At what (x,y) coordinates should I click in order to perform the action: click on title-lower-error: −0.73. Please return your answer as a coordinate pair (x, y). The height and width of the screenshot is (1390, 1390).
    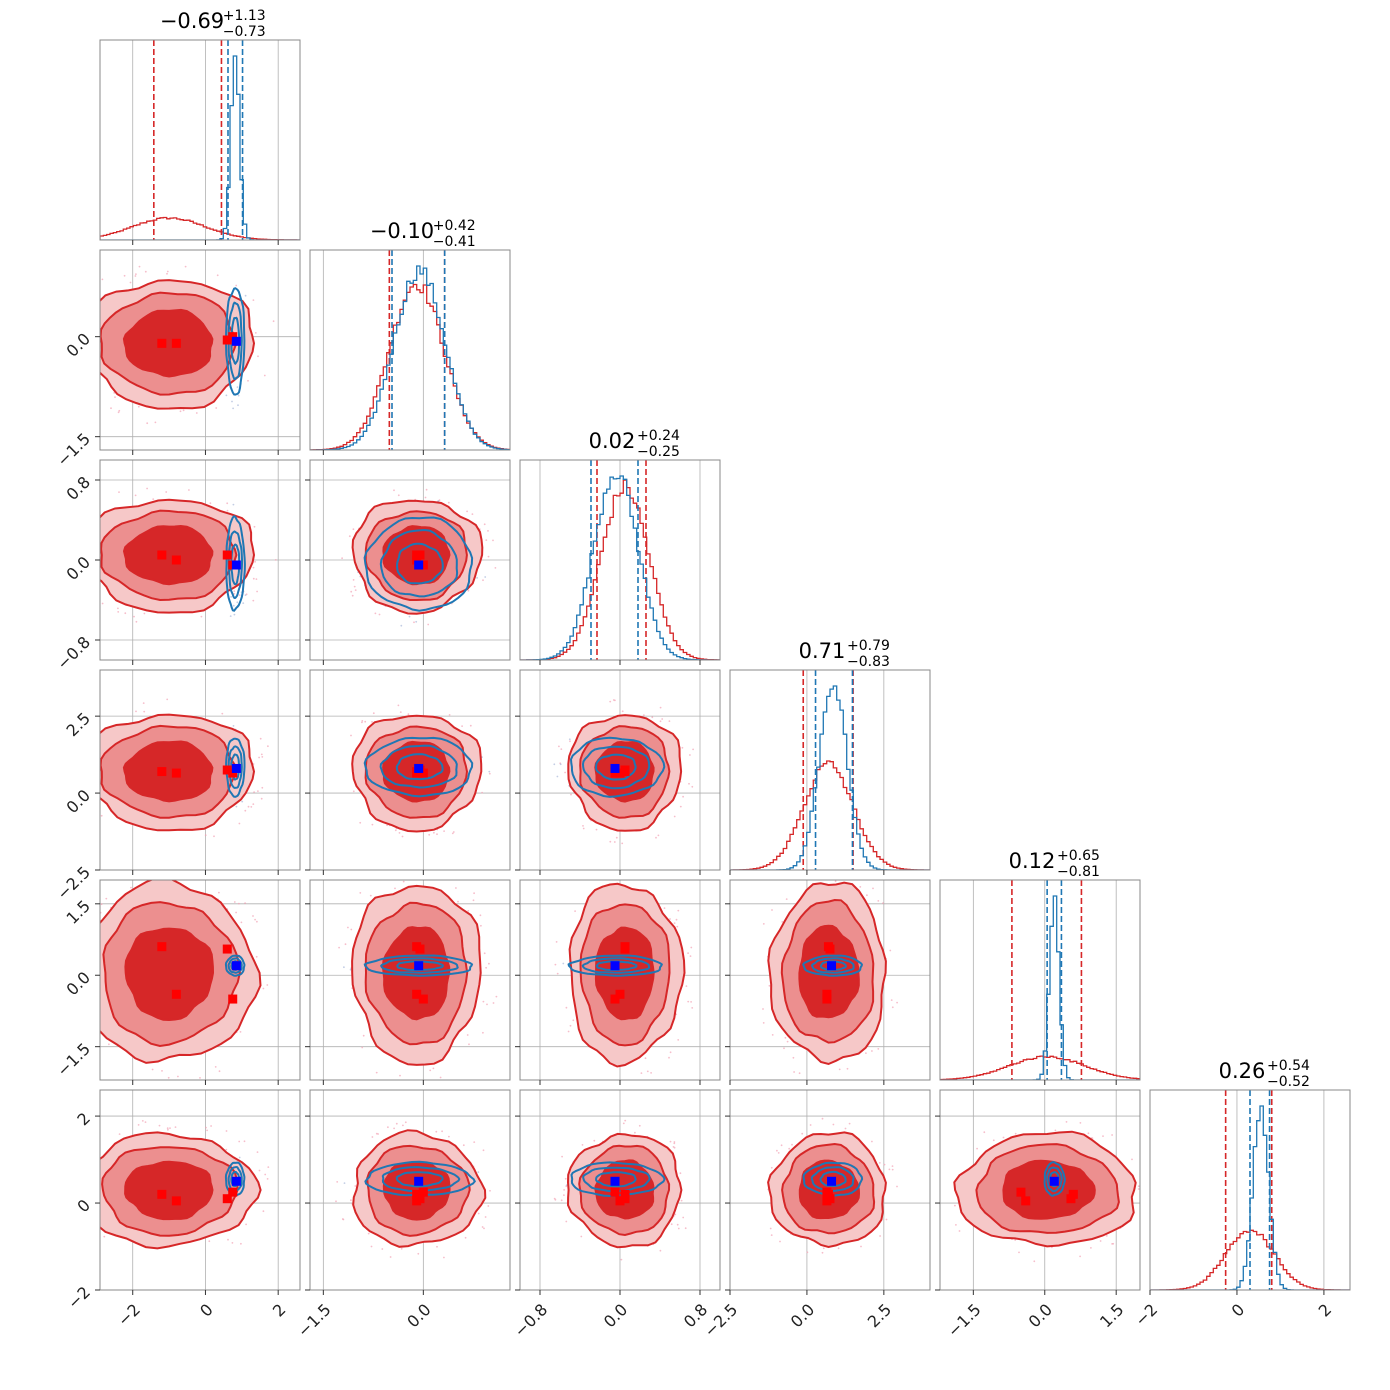
    Looking at the image, I should click on (244, 32).